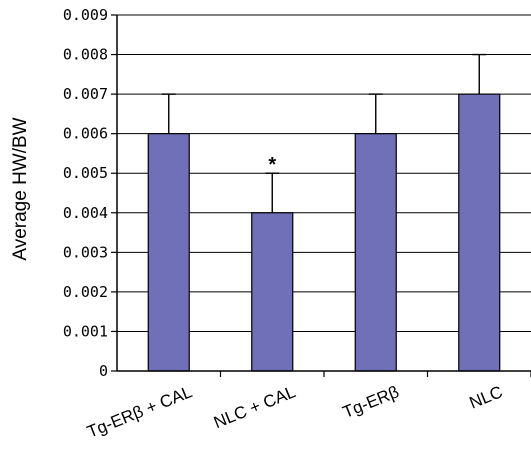  I want to click on y-tick-label: 0.002, so click(85, 292).